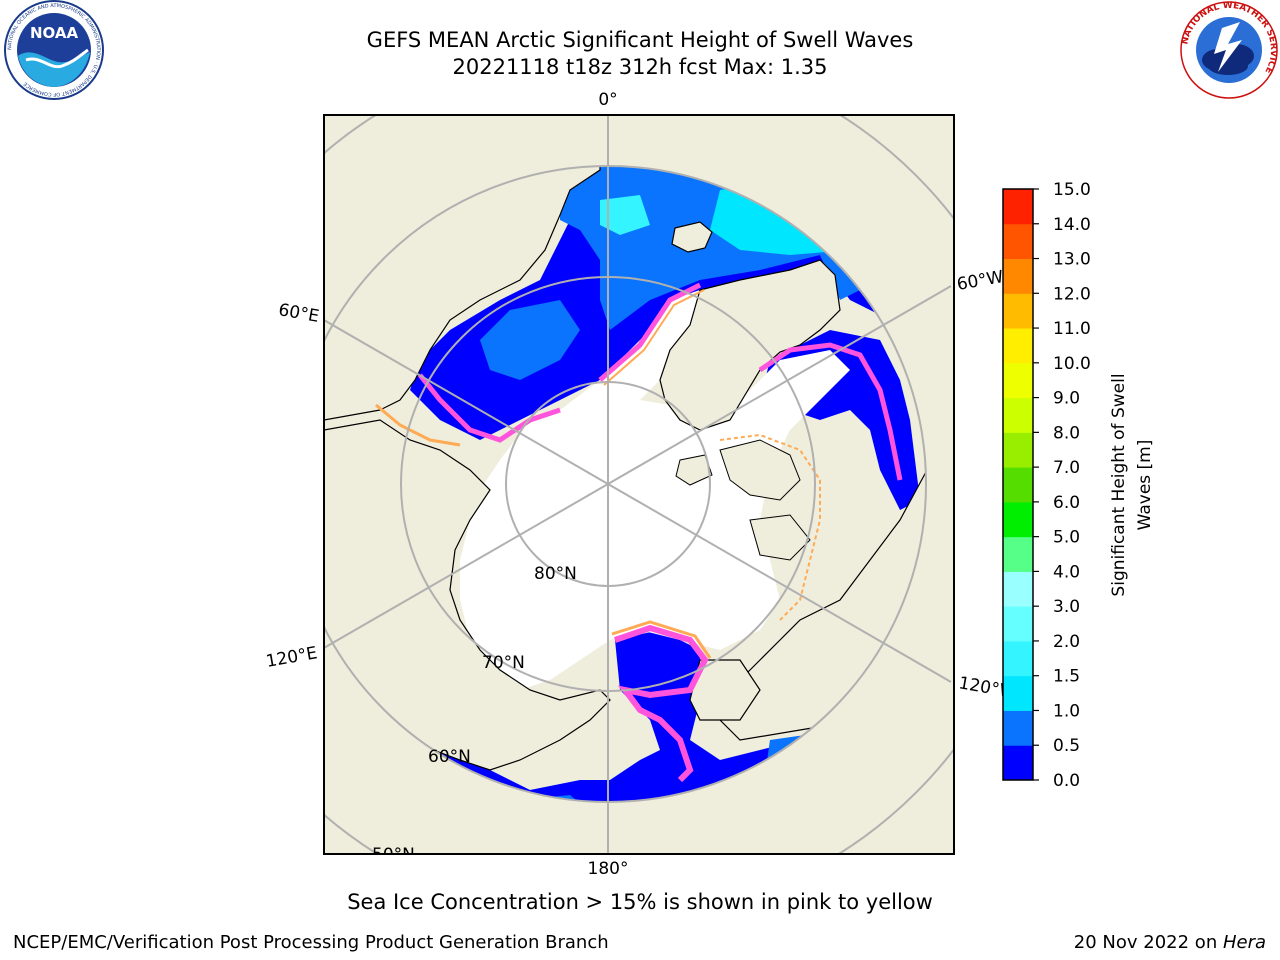 This screenshot has height=960, width=1280. What do you see at coordinates (449, 757) in the screenshot?
I see `lat-label-60n: 60°N` at bounding box center [449, 757].